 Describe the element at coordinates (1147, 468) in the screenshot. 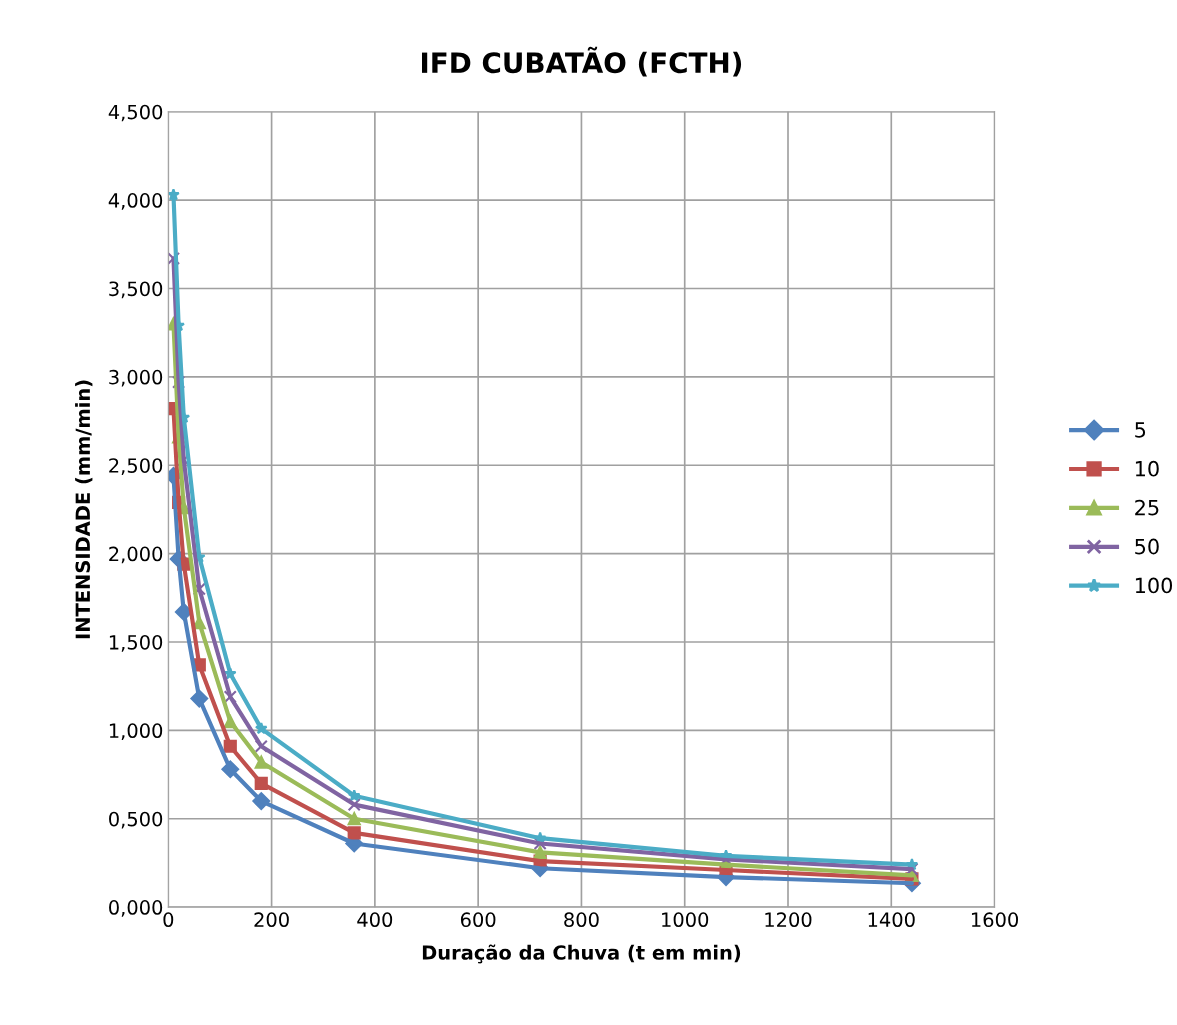

I see `legend-label: 10` at that location.